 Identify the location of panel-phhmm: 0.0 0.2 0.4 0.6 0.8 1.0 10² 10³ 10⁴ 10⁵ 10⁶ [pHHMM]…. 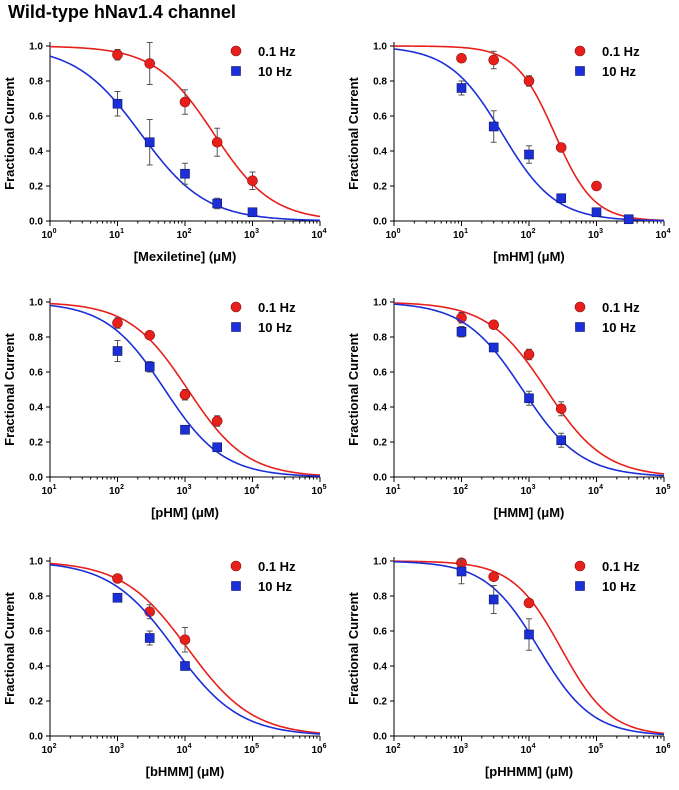
(508, 668).